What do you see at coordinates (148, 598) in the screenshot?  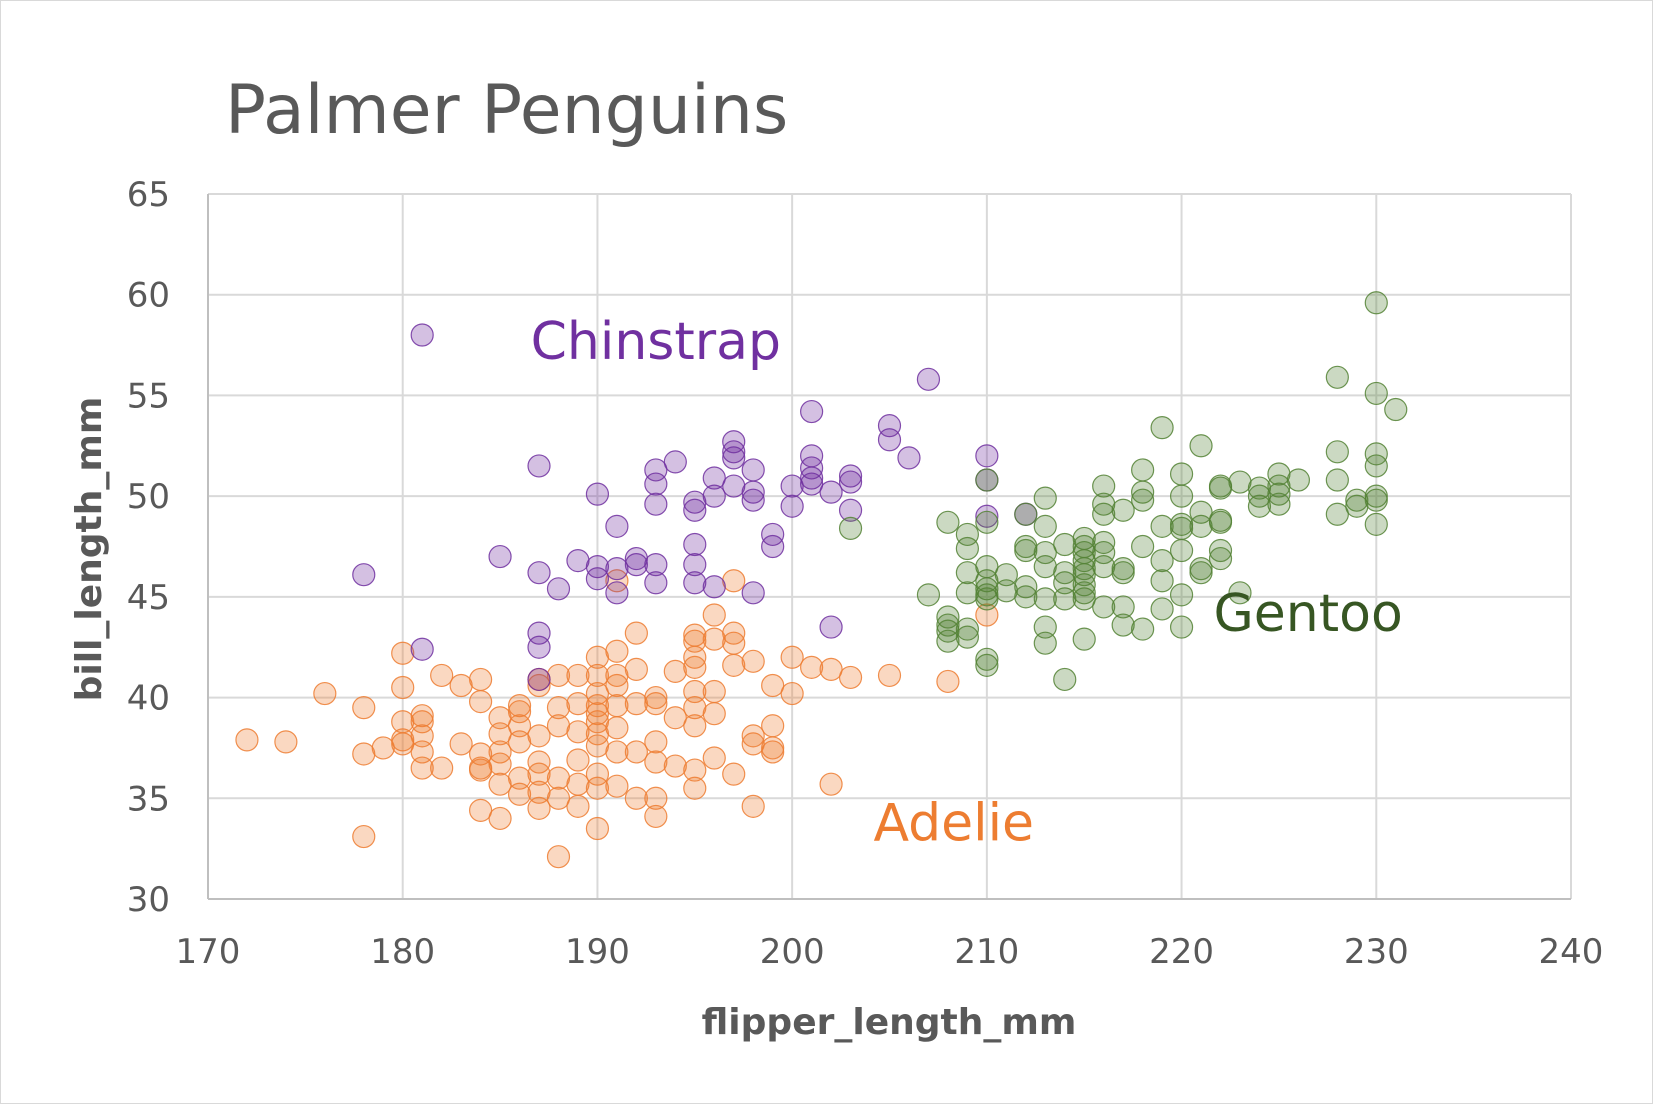 I see `y-tick-label: 45` at bounding box center [148, 598].